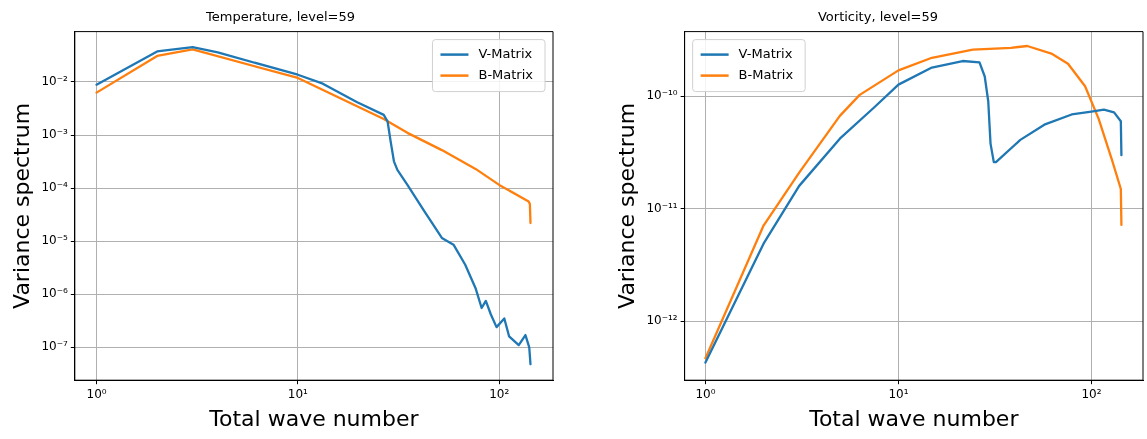 This screenshot has height=439, width=1147. Describe the element at coordinates (54, 187) in the screenshot. I see `y-tick-label: 10⁻⁴` at that location.